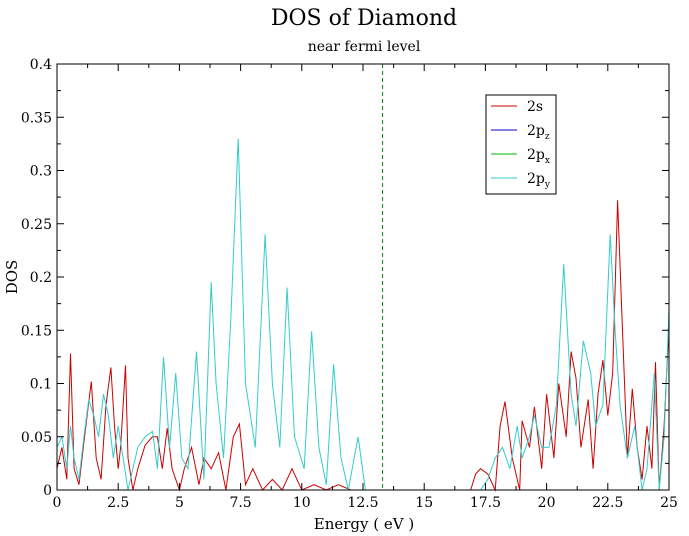  Describe the element at coordinates (41, 65) in the screenshot. I see `y-tick-label: 0.4` at that location.